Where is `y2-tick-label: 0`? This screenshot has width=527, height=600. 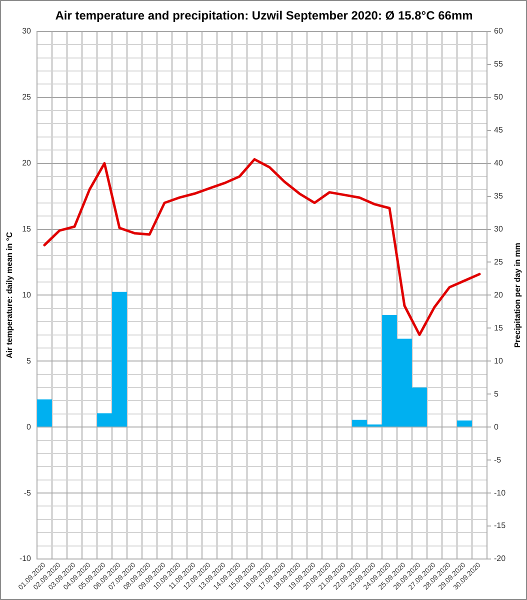 y2-tick-label: 0 is located at coordinates (496, 427).